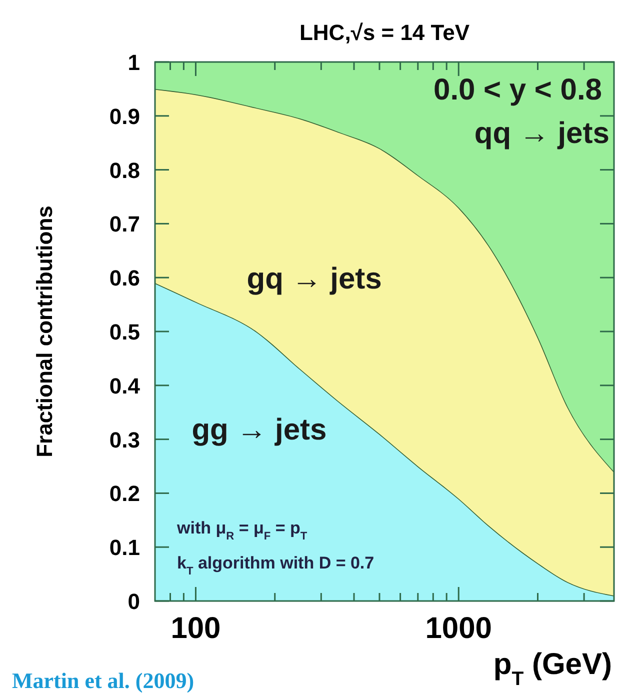 The image size is (618, 694). What do you see at coordinates (134, 601) in the screenshot?
I see `y-tick-label: 0` at bounding box center [134, 601].